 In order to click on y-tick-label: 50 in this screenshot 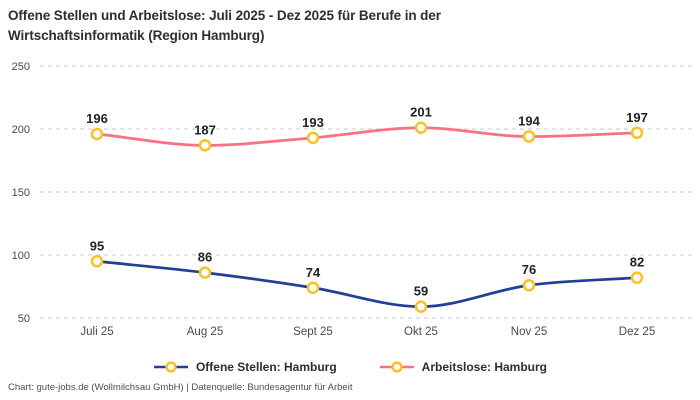, I will do `click(24, 319)`.